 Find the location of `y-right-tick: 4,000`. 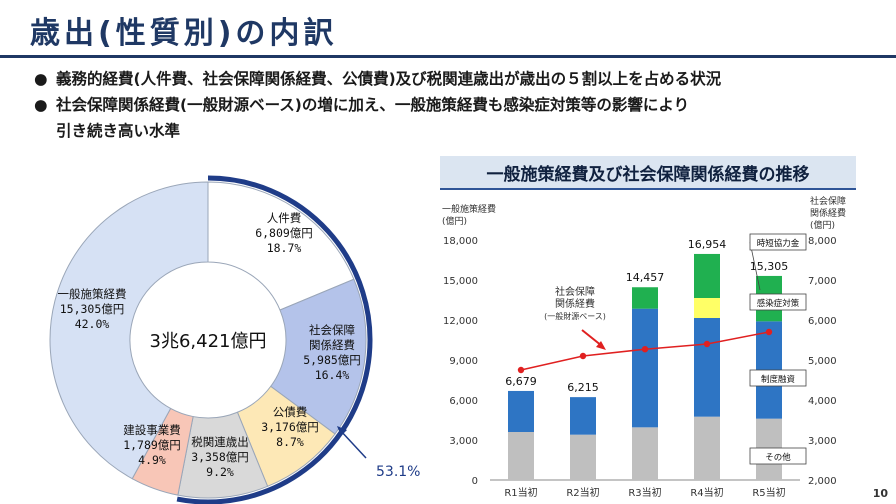

y-right-tick: 4,000 is located at coordinates (822, 401).